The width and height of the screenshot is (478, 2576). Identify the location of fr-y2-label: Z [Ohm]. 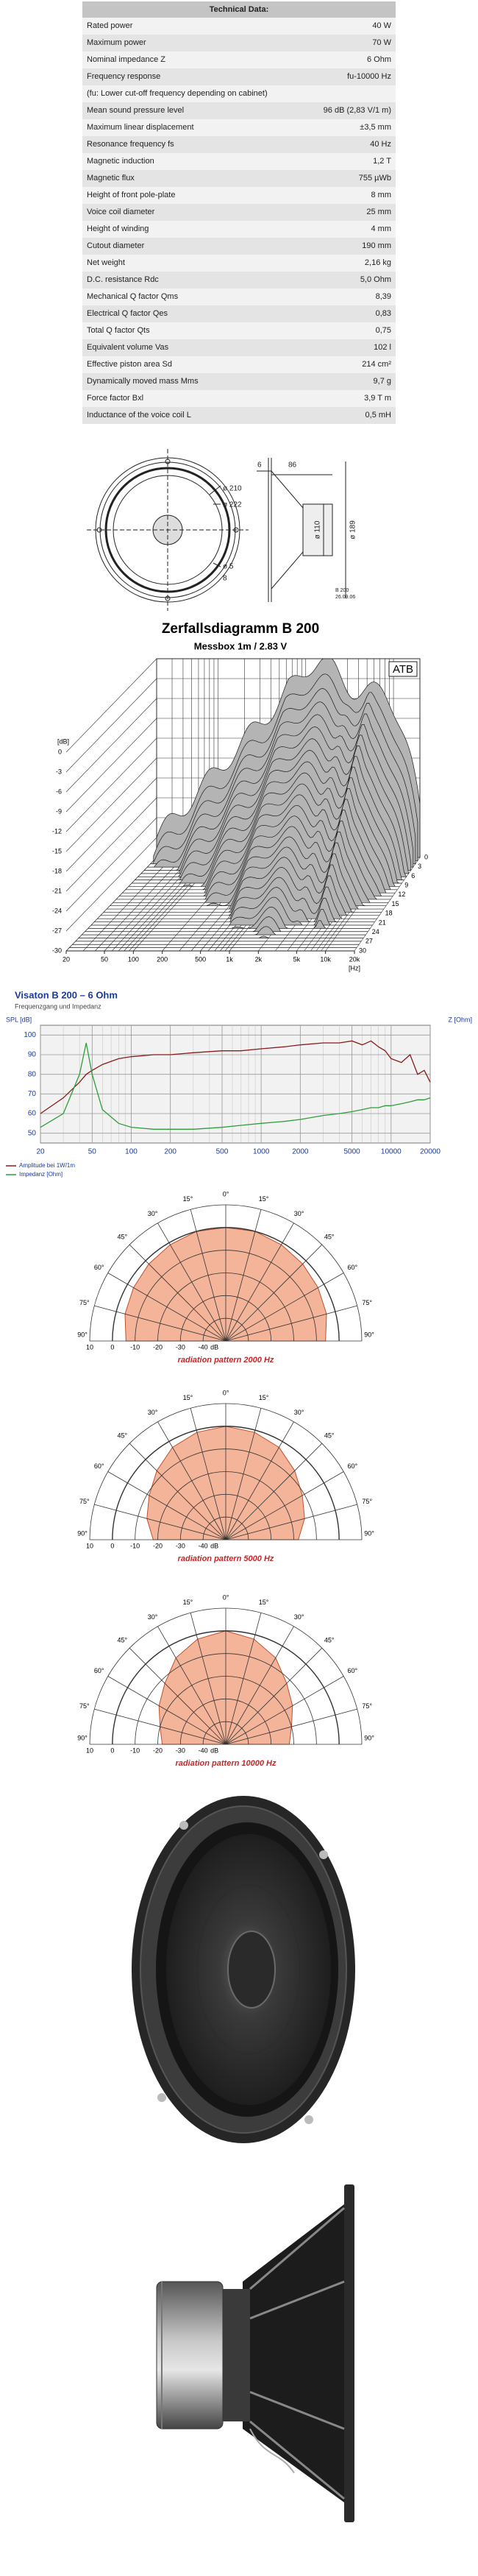
(460, 1020).